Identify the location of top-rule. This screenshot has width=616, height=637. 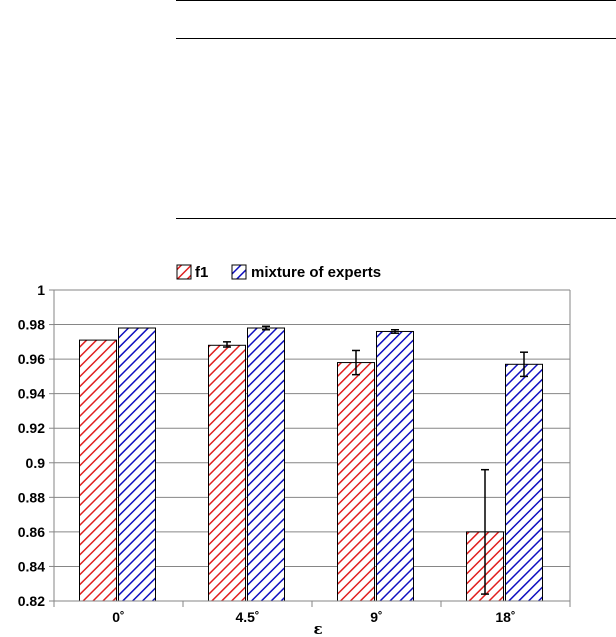
(396, 0).